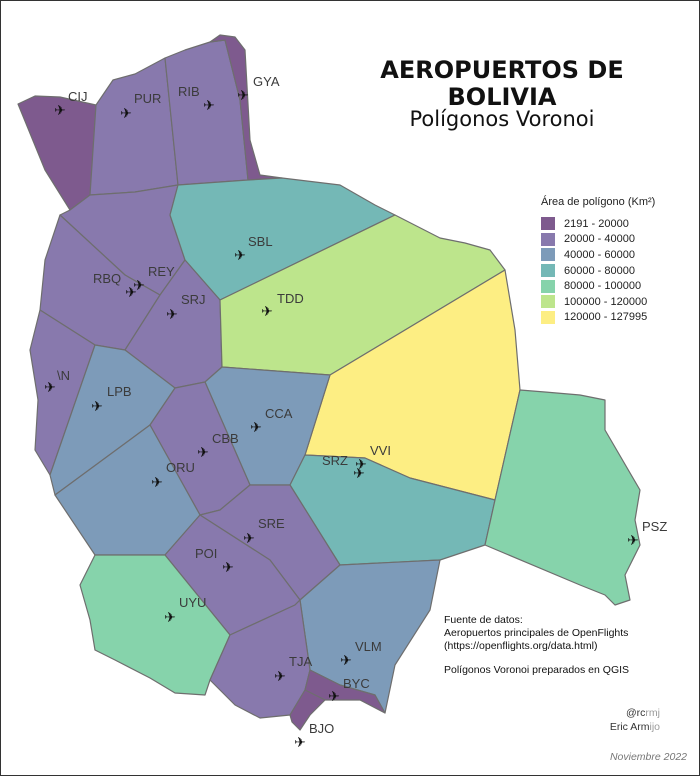 This screenshot has width=700, height=776. I want to click on airport-label-cbb: CBB, so click(225, 438).